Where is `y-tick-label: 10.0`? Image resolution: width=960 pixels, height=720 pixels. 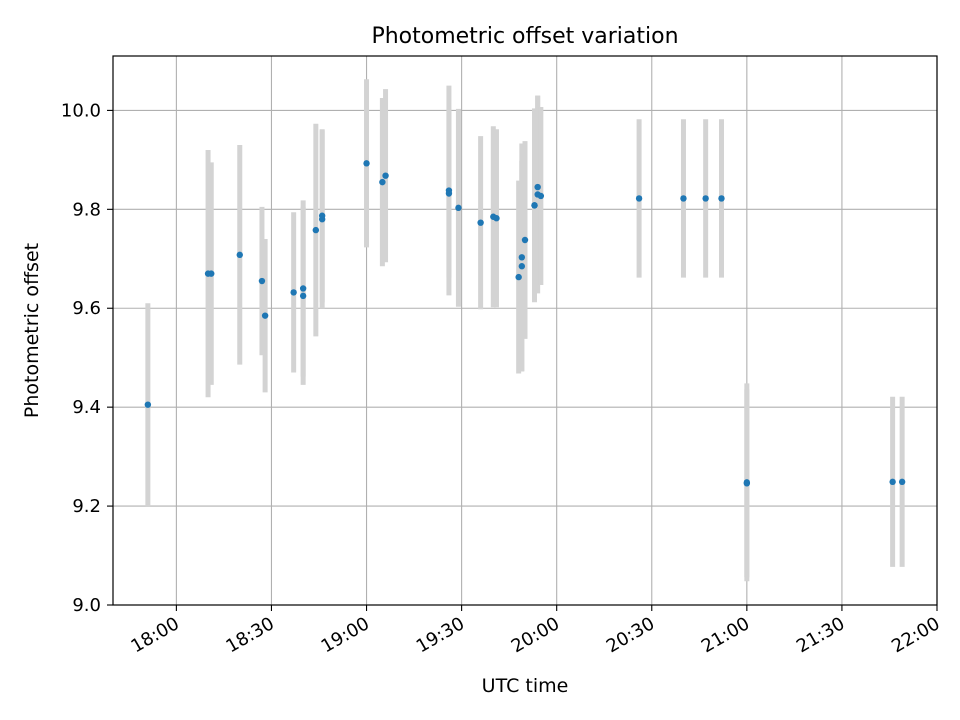 y-tick-label: 10.0 is located at coordinates (81, 110).